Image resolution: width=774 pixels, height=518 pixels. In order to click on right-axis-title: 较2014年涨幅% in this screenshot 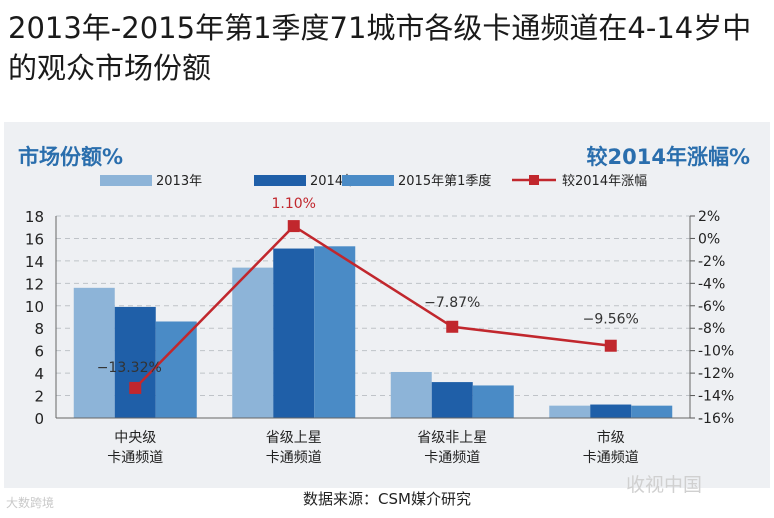, I will do `click(669, 157)`.